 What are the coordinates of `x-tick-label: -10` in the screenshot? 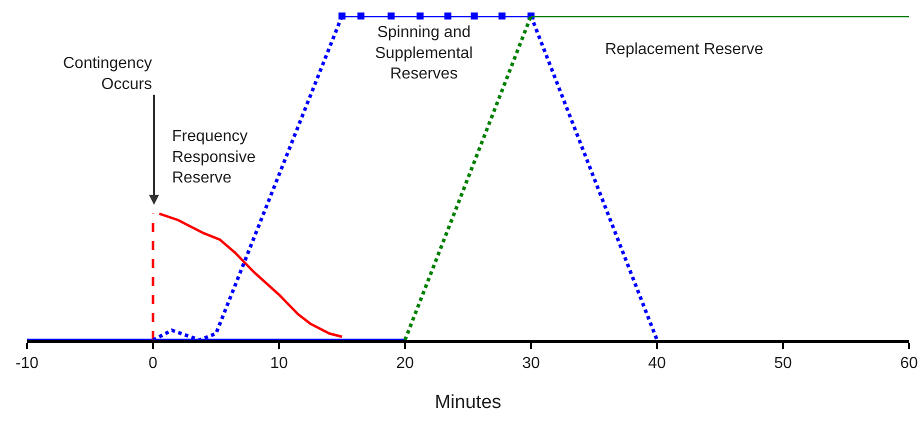 It's located at (27, 363).